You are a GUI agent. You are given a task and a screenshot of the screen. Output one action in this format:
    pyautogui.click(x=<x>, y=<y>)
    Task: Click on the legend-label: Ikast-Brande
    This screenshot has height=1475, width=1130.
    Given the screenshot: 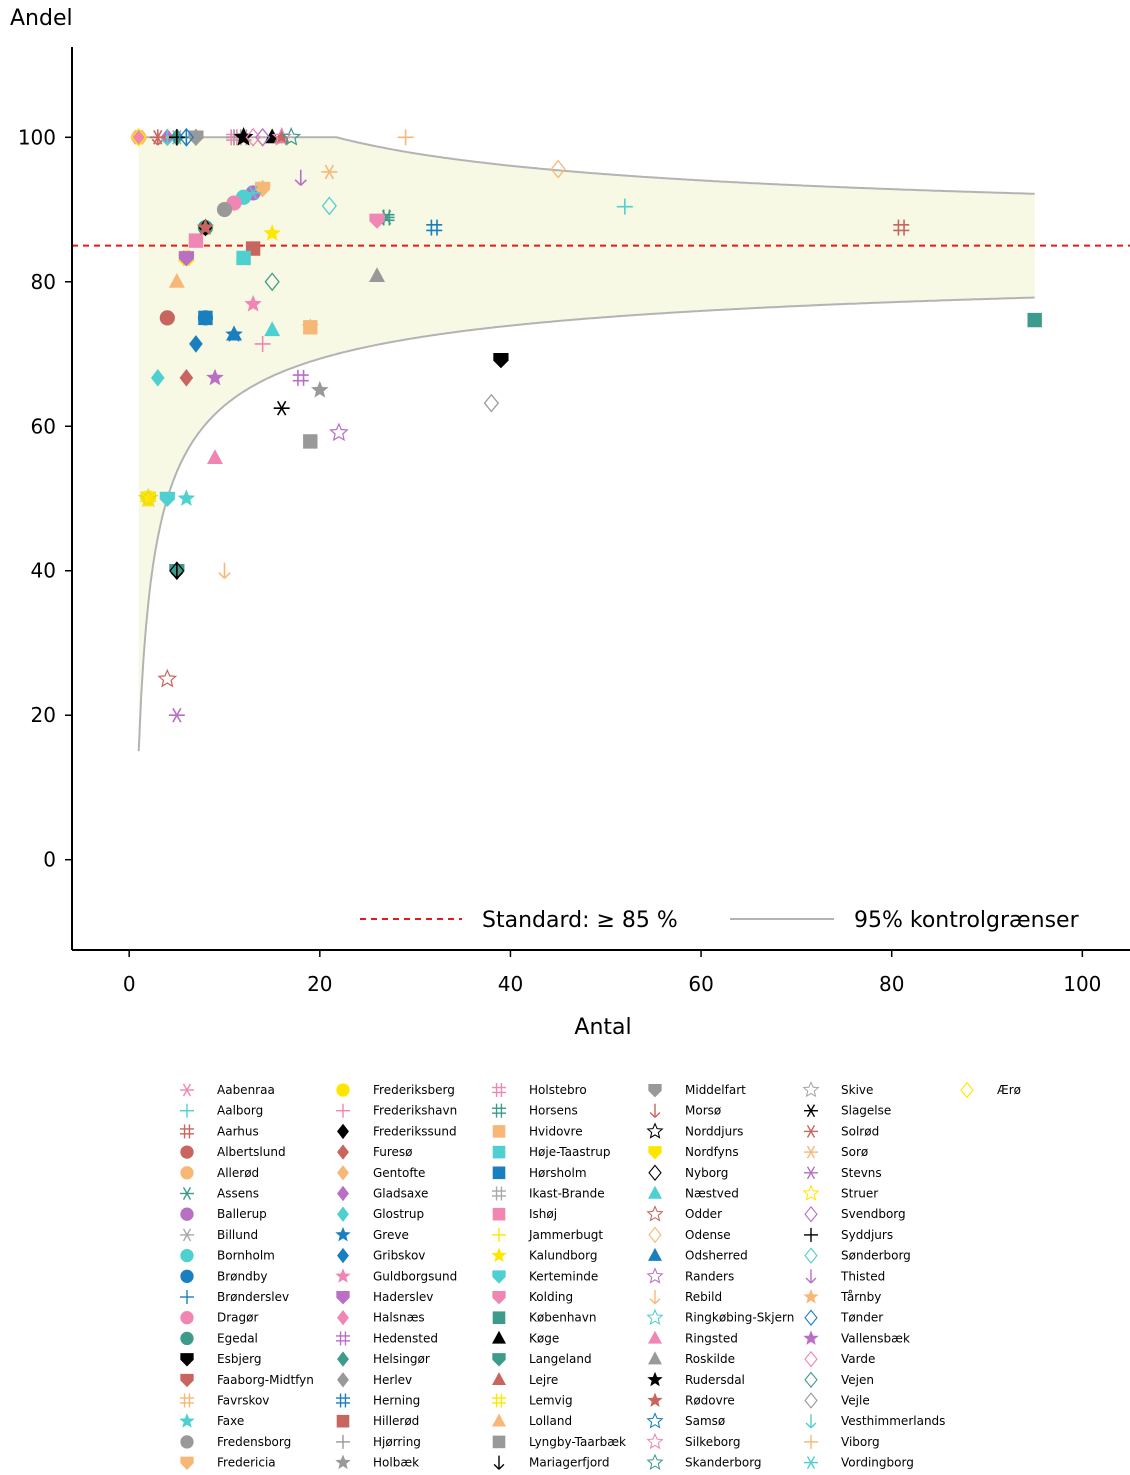 What is the action you would take?
    pyautogui.click(x=567, y=1194)
    